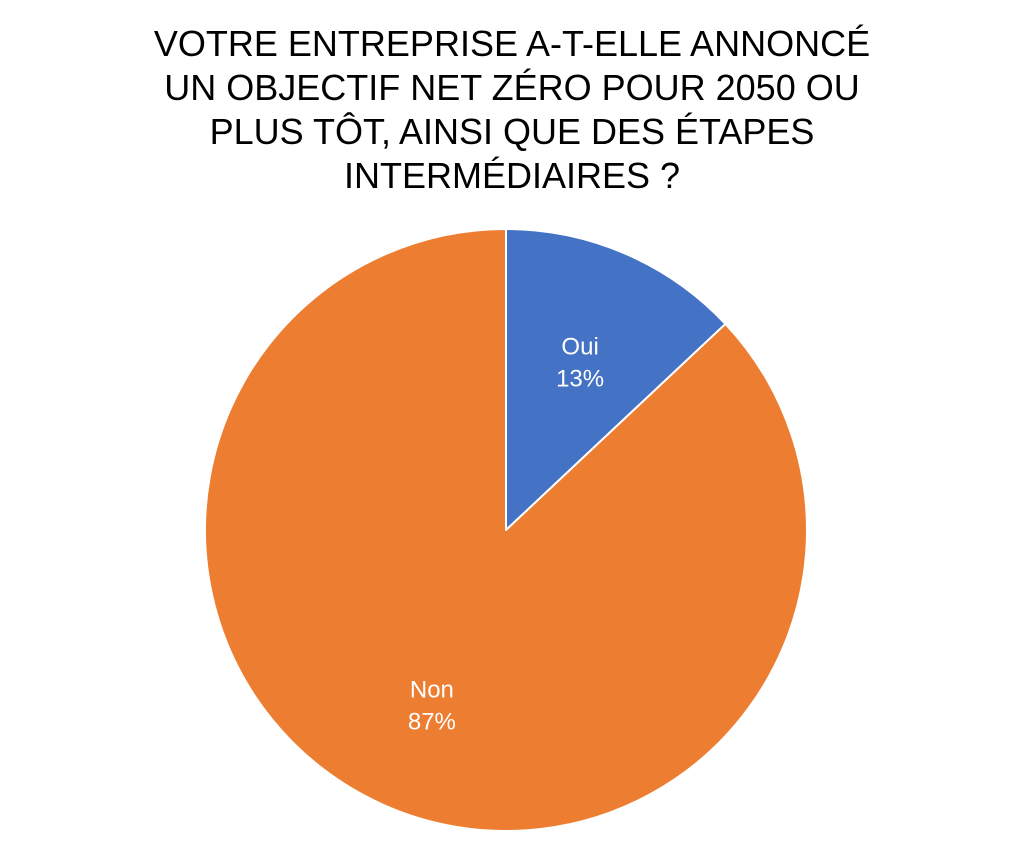 The image size is (1024, 865). What do you see at coordinates (580, 379) in the screenshot?
I see `slice-percent-label: 13%` at bounding box center [580, 379].